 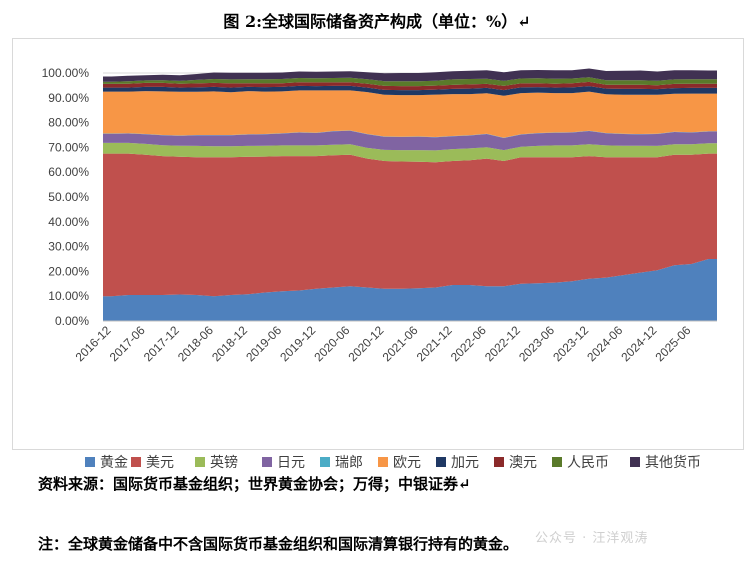 What do you see at coordinates (68, 222) in the screenshot?
I see `y-tick-label: 40.00%` at bounding box center [68, 222].